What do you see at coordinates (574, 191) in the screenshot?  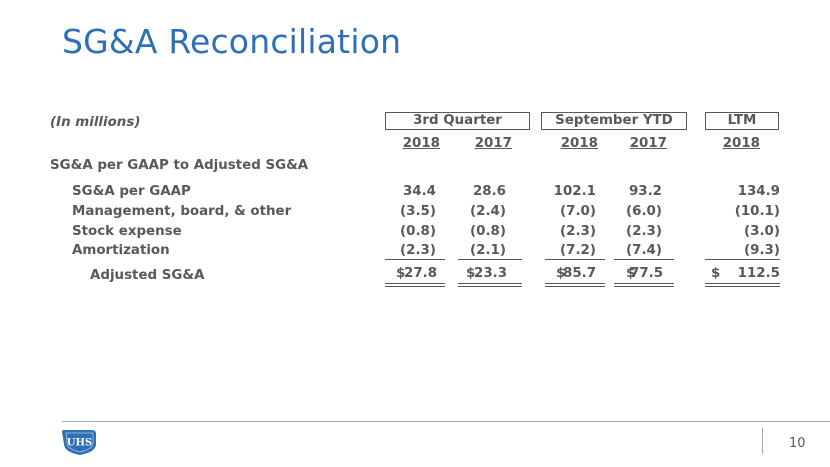 I see `table-cell: 102.1` at bounding box center [574, 191].